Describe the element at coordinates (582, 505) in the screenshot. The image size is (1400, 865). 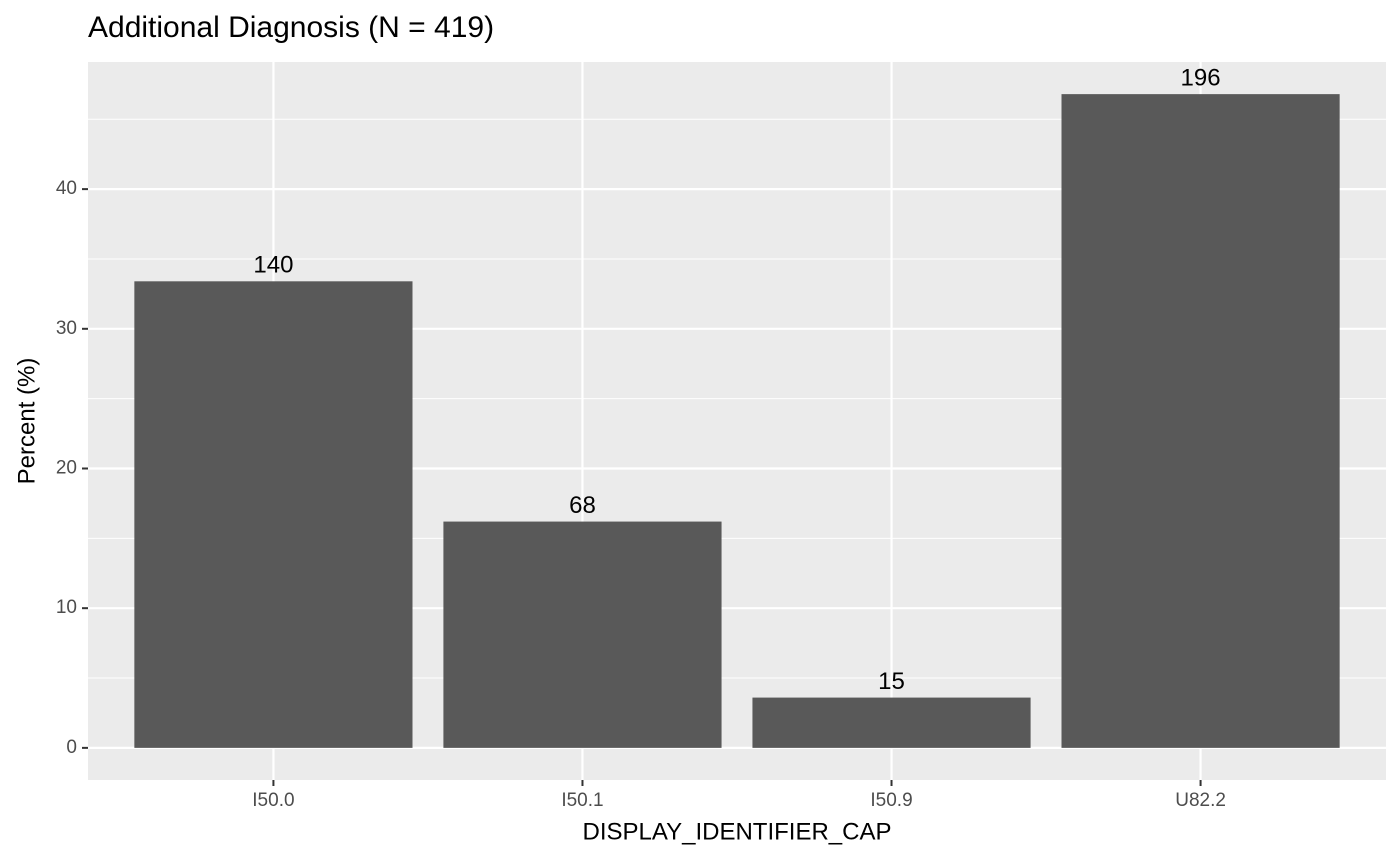
I see `value-label: 68` at that location.